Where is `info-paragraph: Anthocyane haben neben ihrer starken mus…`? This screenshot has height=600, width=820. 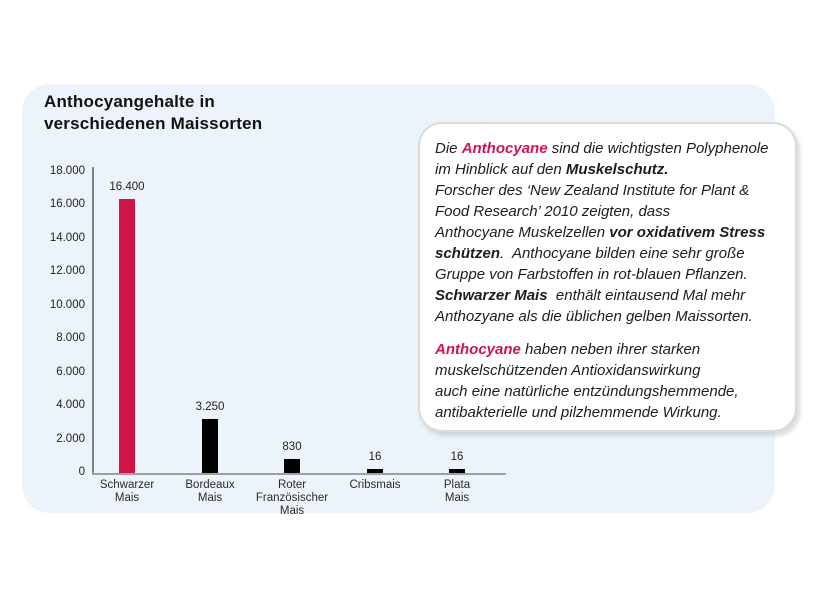
info-paragraph: Anthocyane haben neben ihrer starken mus… is located at coordinates (609, 381).